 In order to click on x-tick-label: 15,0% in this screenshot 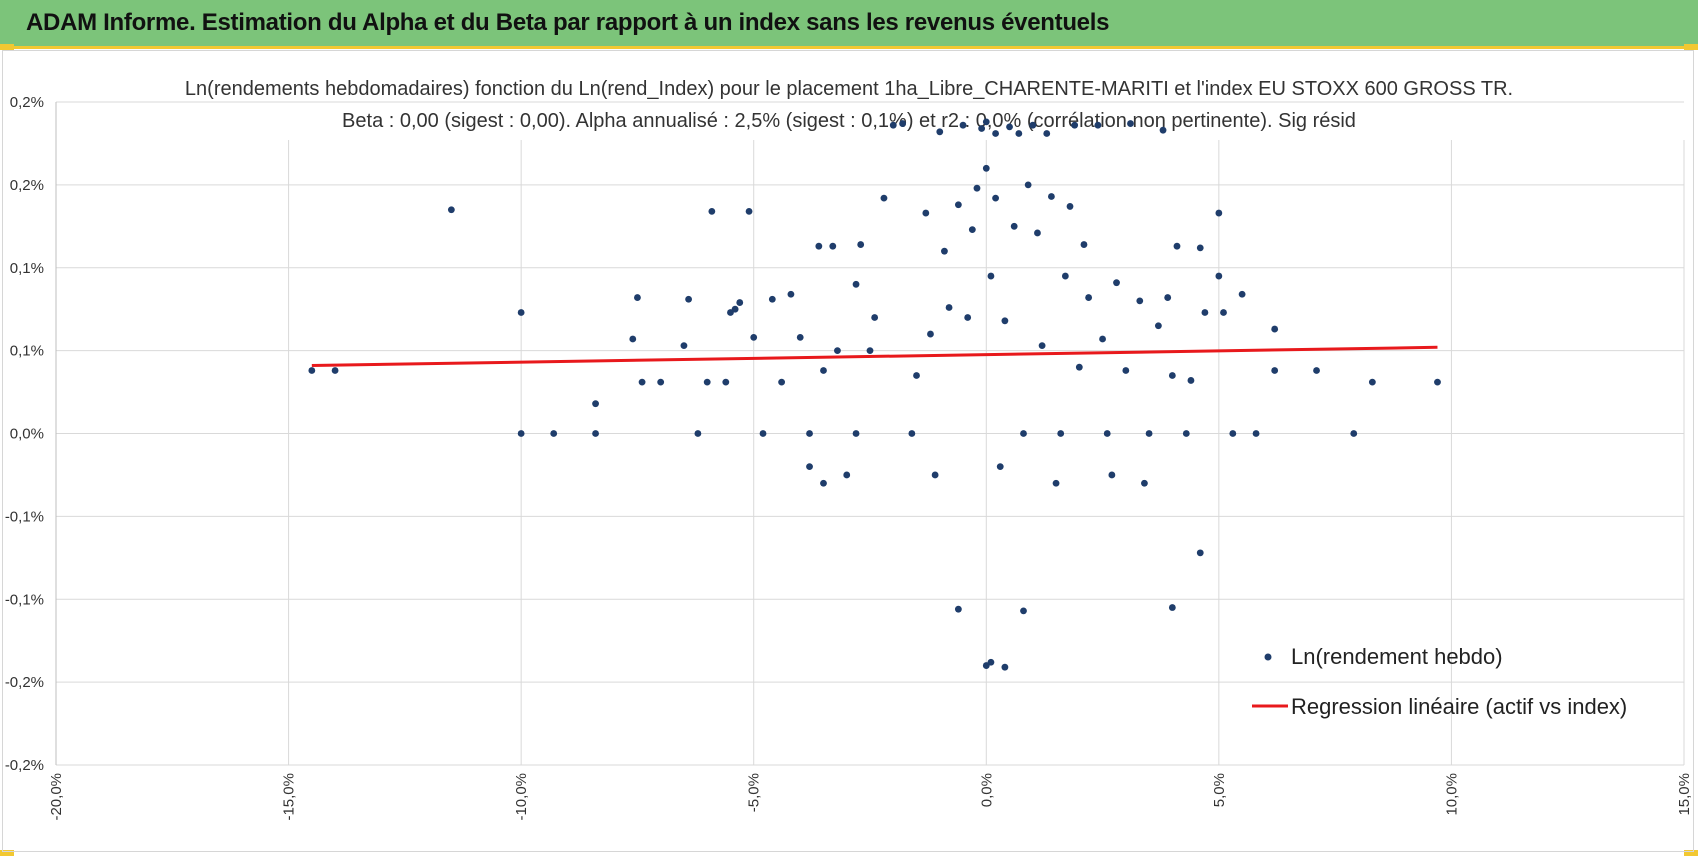, I will do `click(1684, 794)`.